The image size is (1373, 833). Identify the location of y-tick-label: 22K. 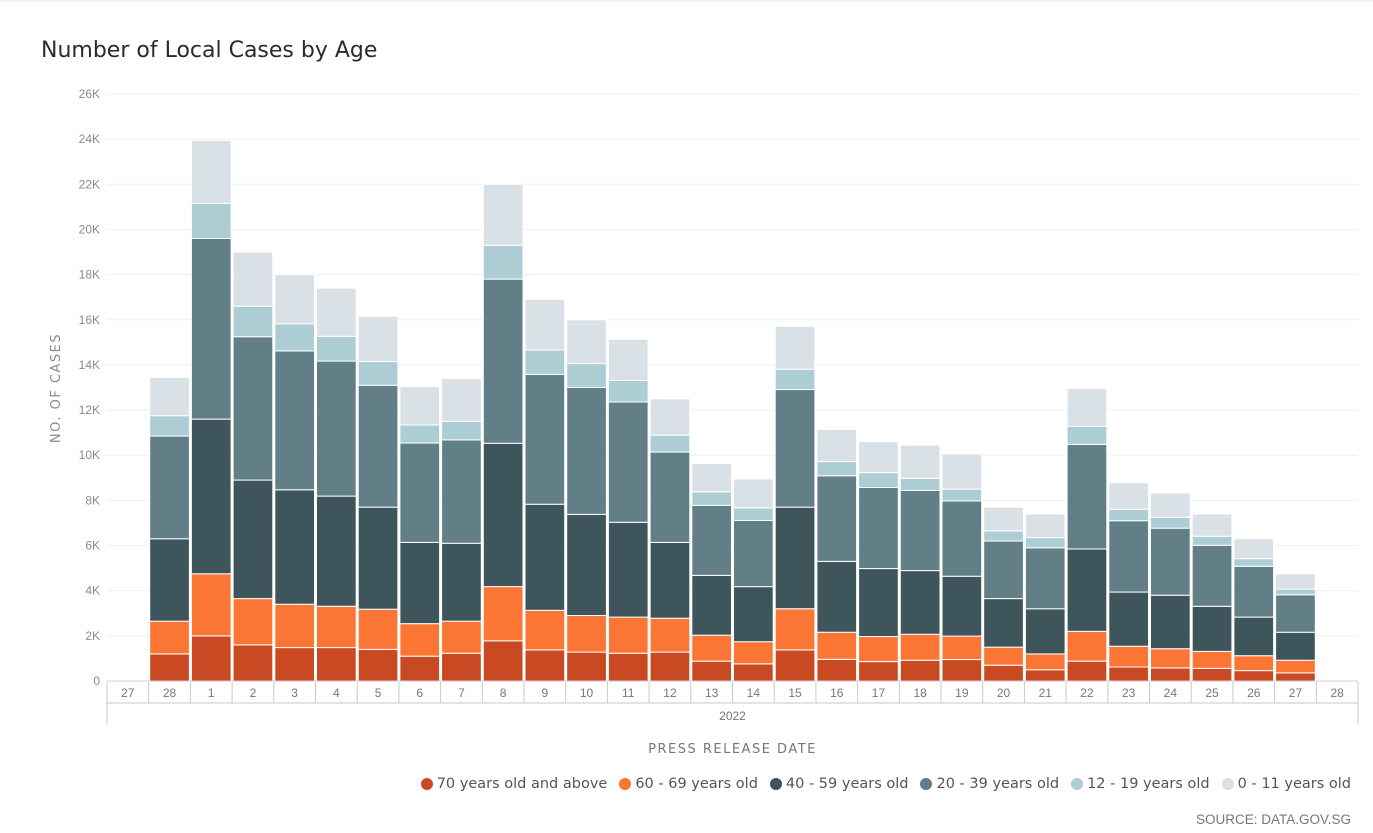
(89, 184).